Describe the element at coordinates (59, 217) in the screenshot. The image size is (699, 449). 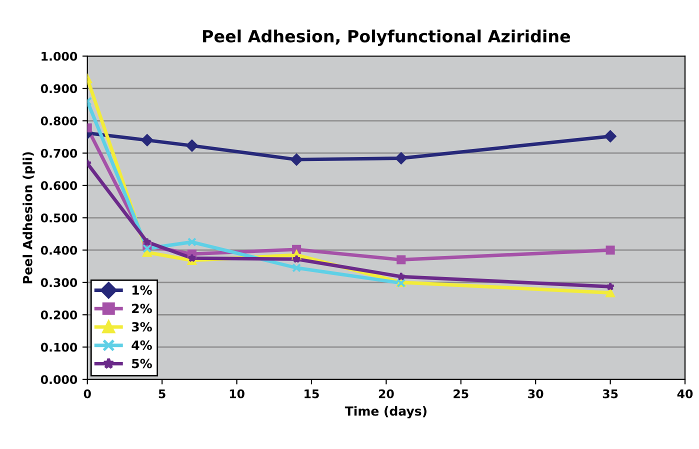
I see `y-tick-label: 0.500` at that location.